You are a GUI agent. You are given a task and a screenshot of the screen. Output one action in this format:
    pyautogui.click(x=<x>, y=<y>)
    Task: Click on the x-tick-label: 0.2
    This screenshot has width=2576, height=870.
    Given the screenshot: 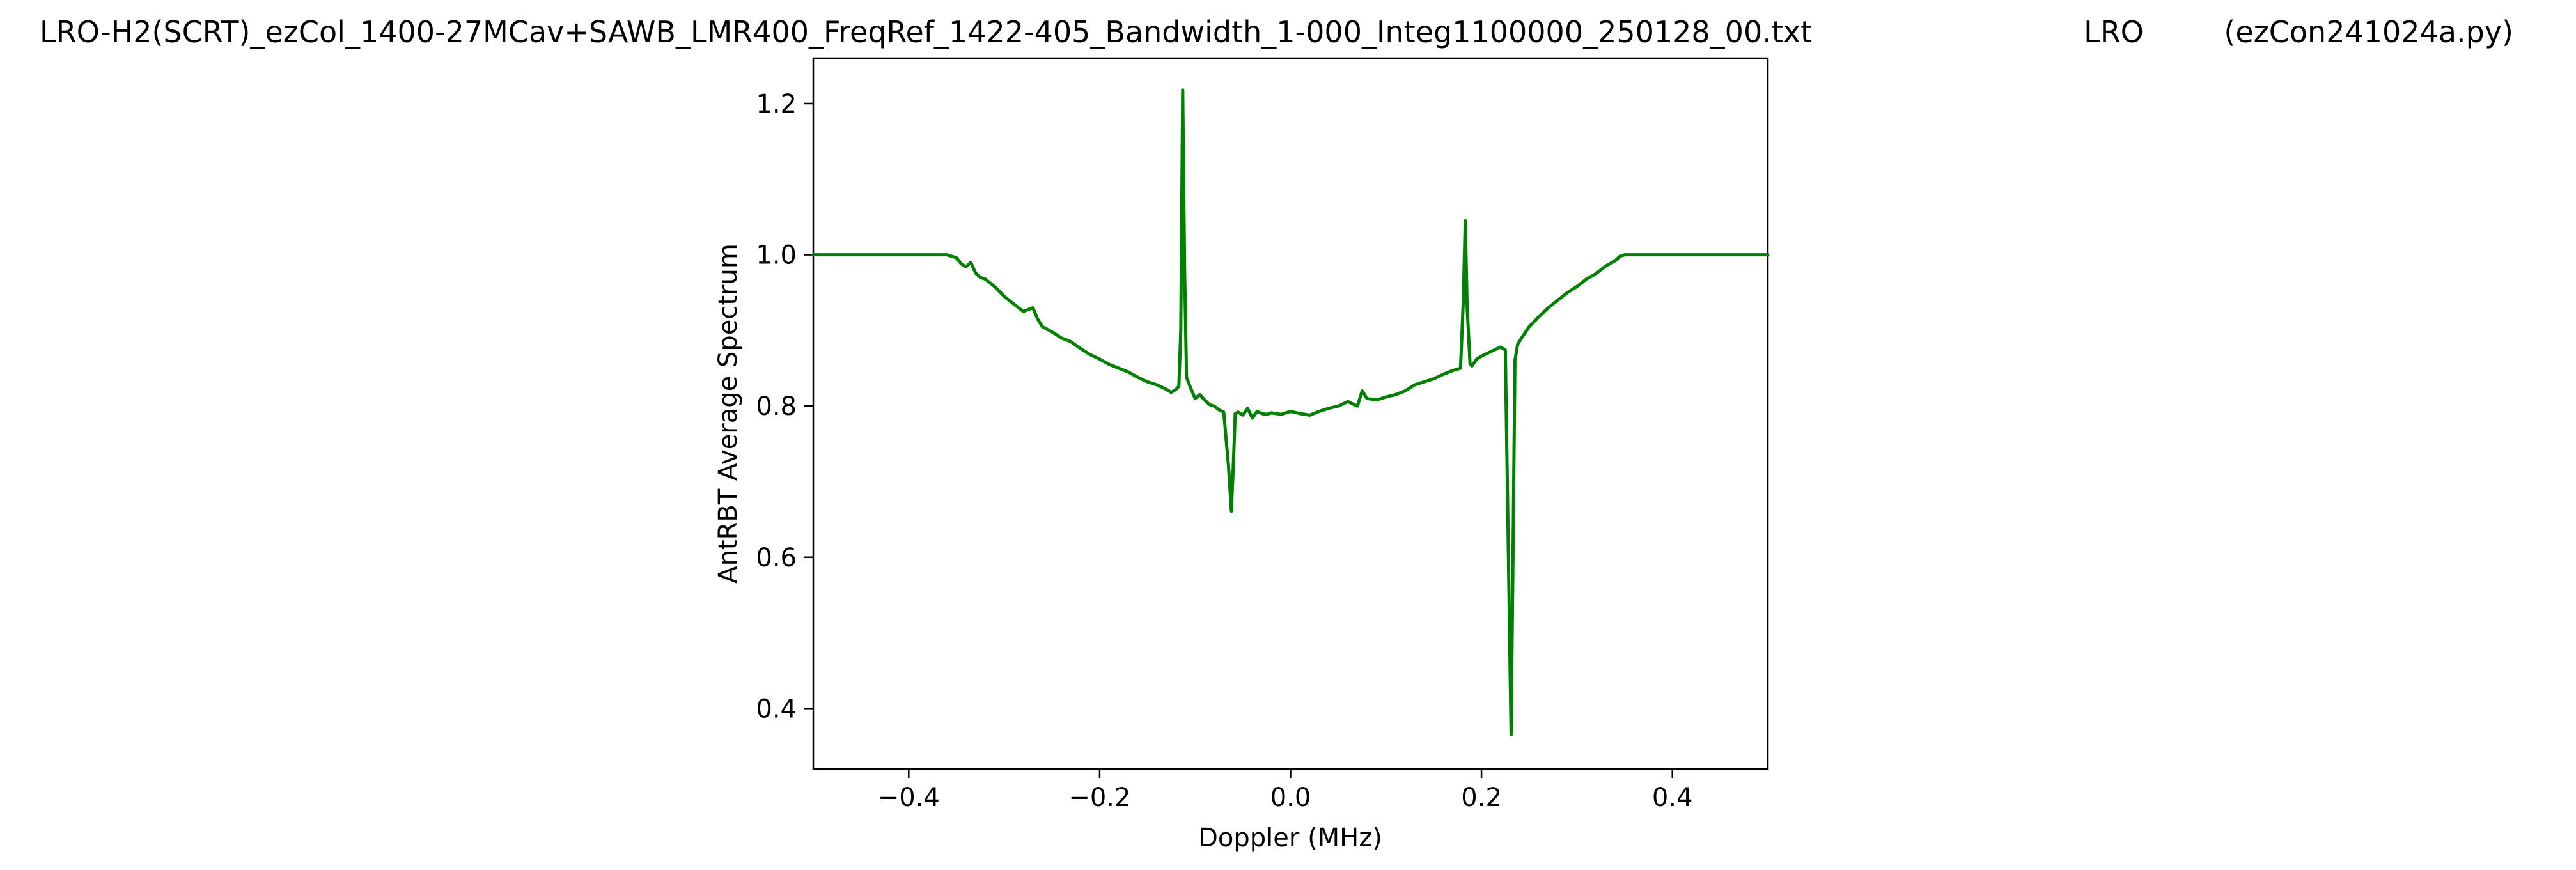 What is the action you would take?
    pyautogui.click(x=1482, y=798)
    